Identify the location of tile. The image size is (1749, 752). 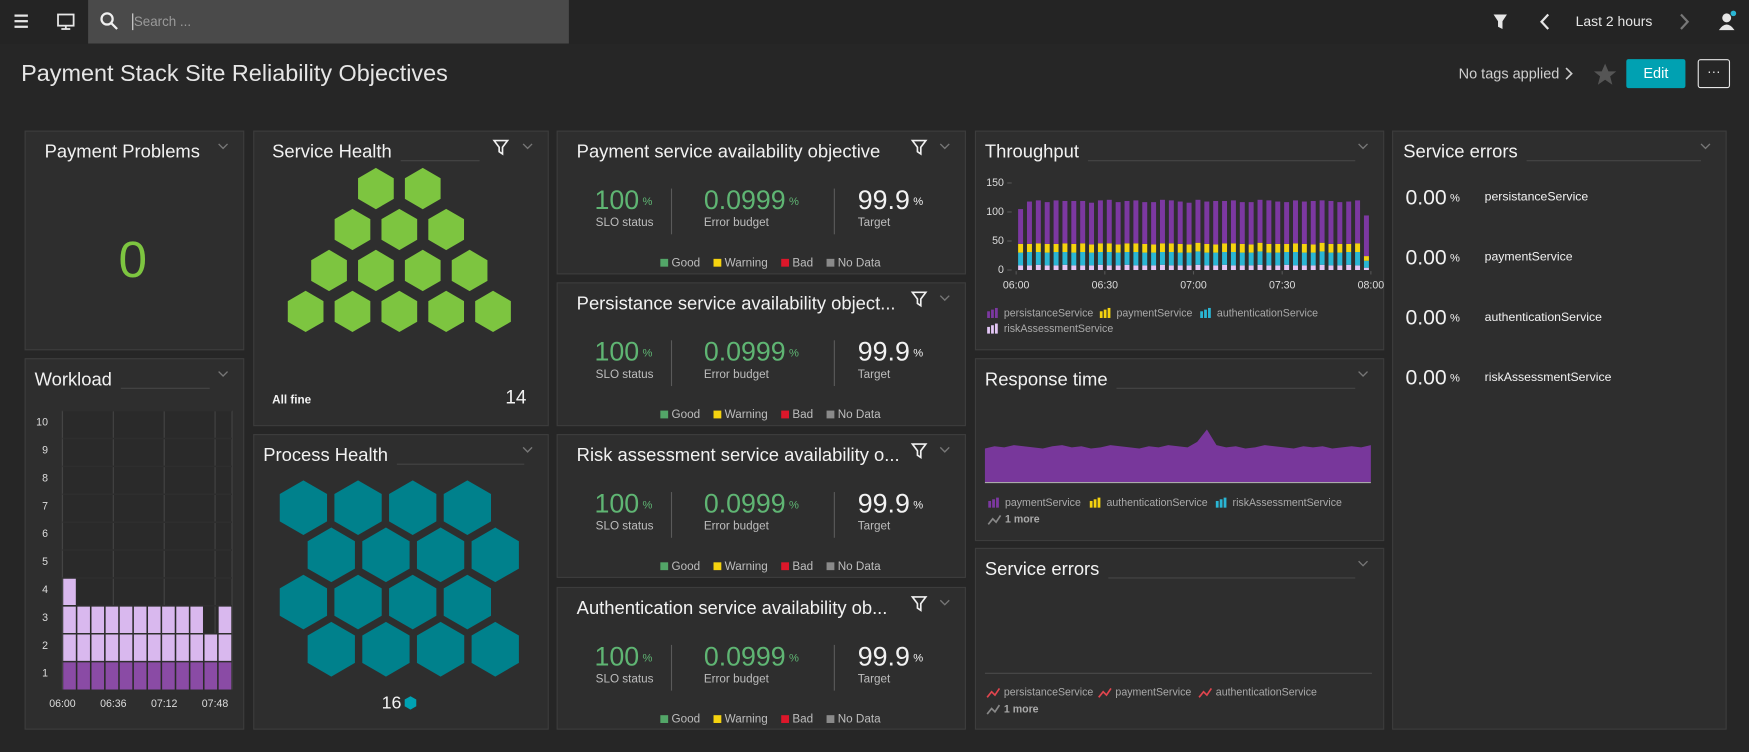
(761, 506).